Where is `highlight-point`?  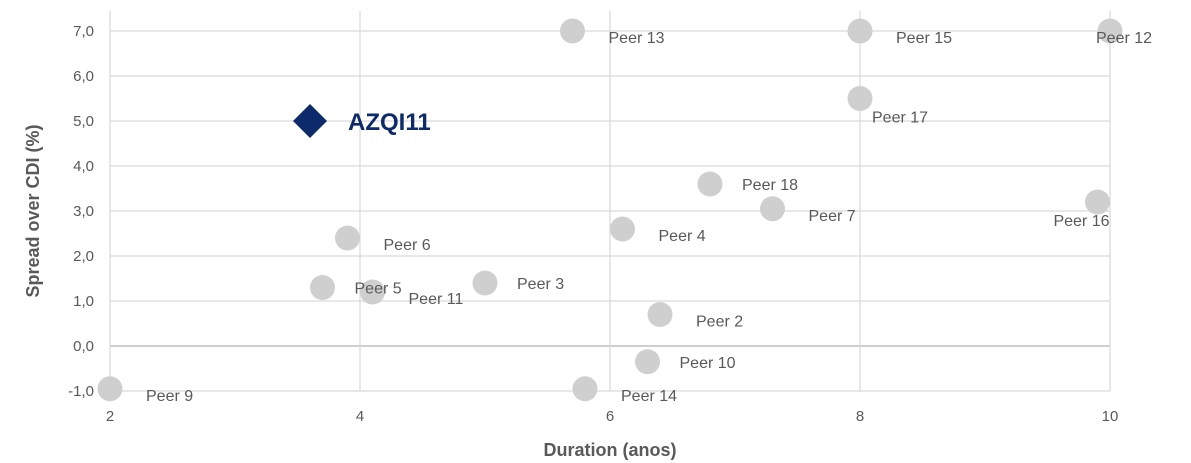 highlight-point is located at coordinates (310, 121).